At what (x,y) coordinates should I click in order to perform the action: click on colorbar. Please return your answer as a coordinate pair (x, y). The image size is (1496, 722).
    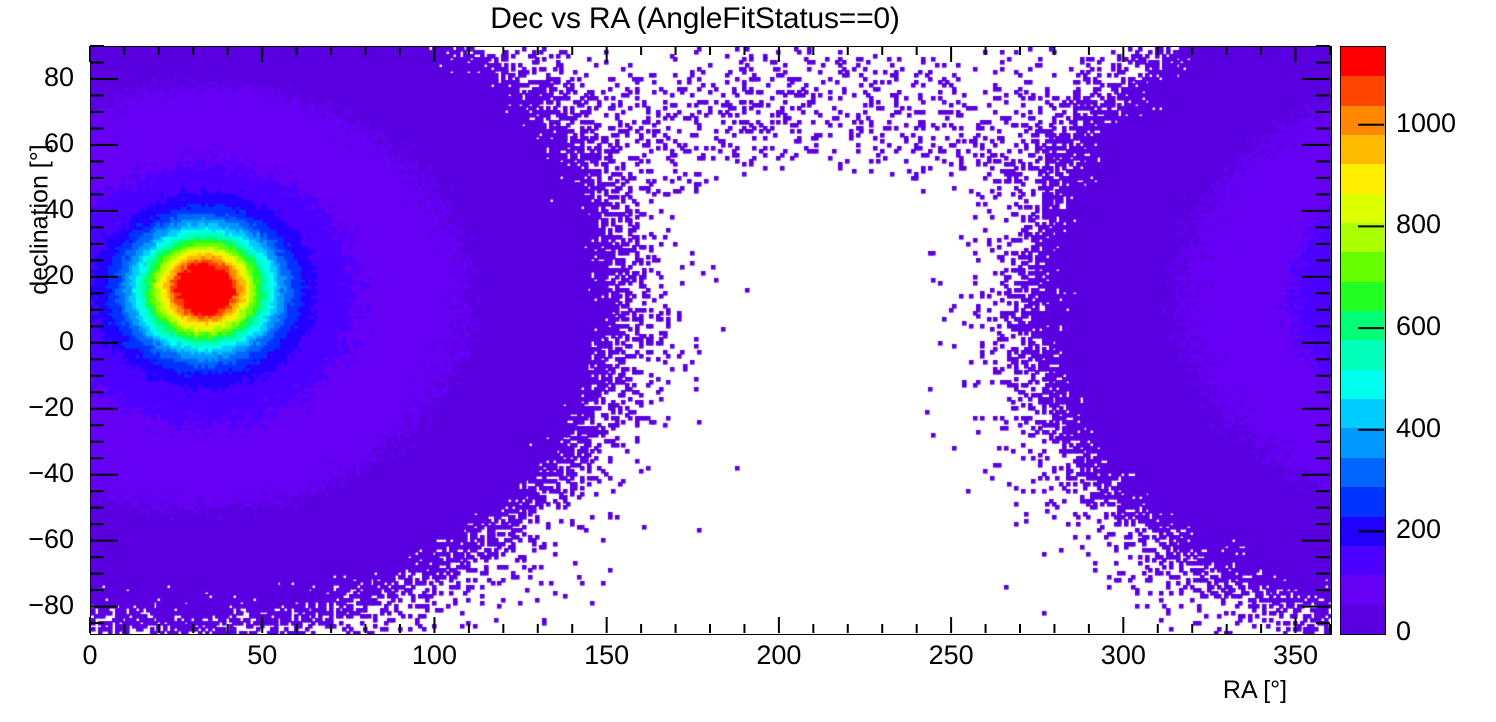
    Looking at the image, I should click on (1363, 340).